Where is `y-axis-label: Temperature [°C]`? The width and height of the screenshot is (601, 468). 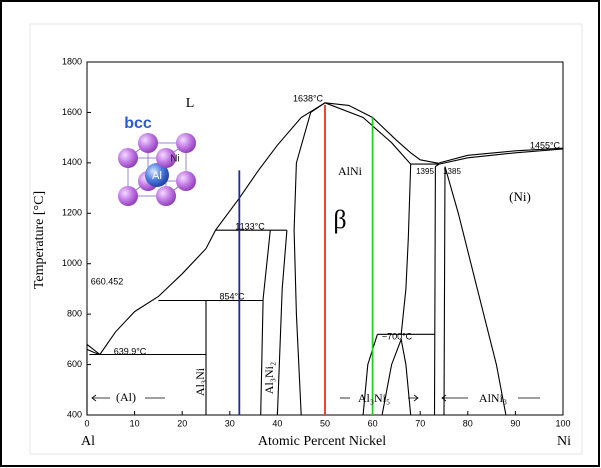 y-axis-label: Temperature [°C] is located at coordinates (39, 240).